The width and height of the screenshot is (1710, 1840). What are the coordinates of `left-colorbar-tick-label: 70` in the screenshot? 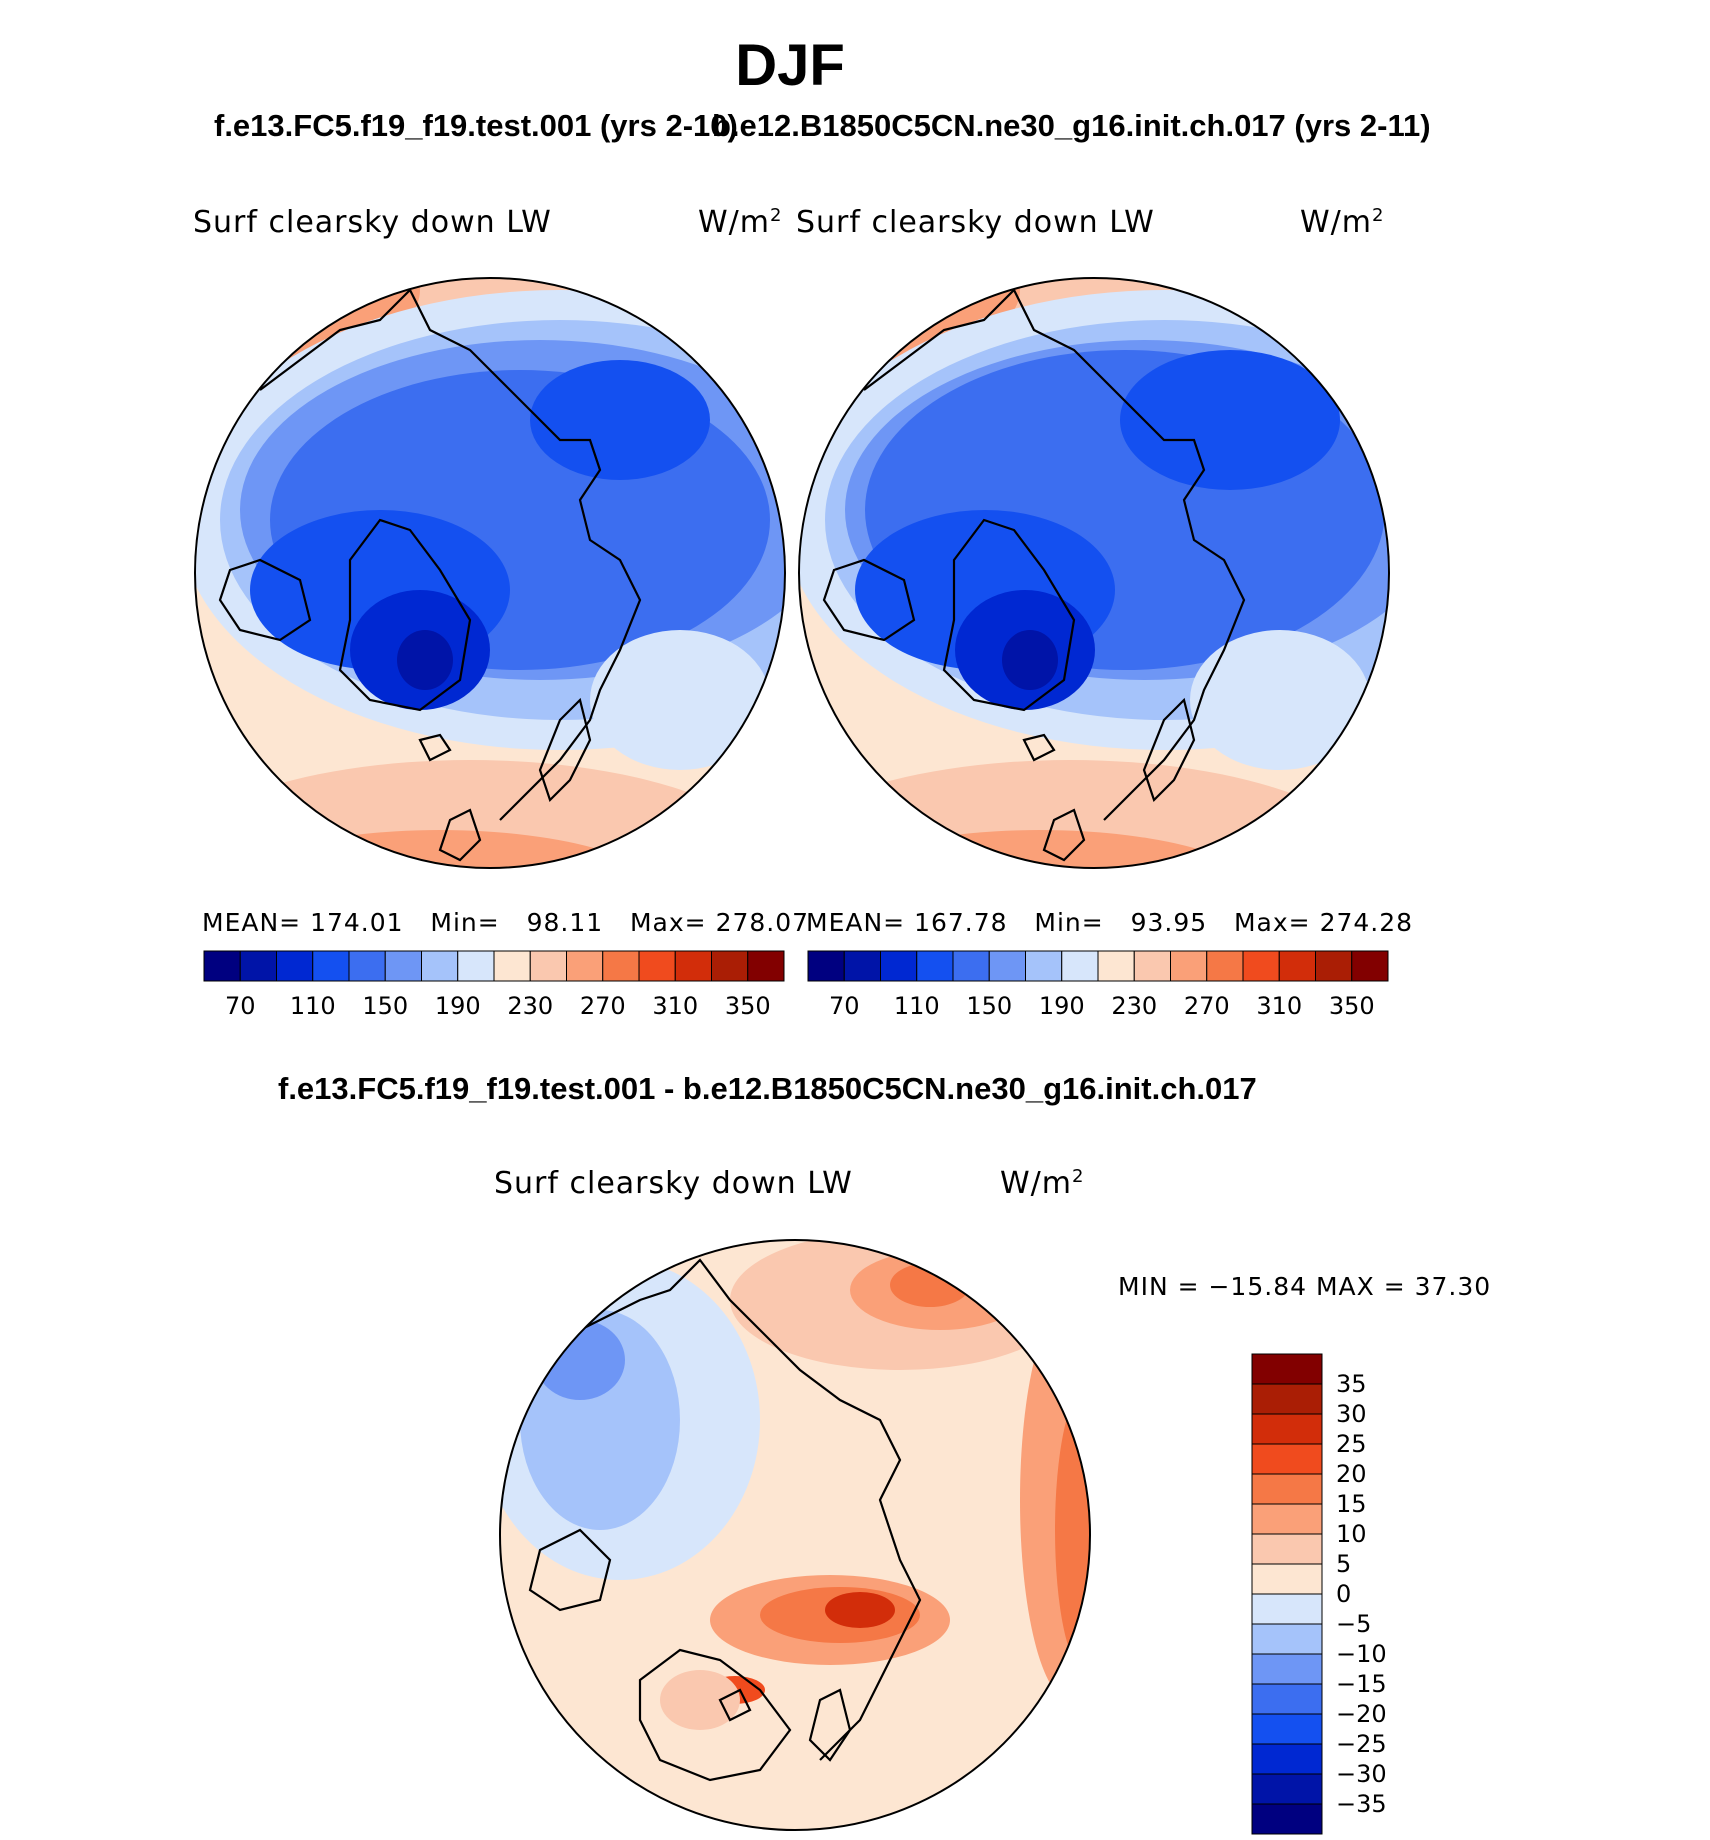 It's located at (240, 1006).